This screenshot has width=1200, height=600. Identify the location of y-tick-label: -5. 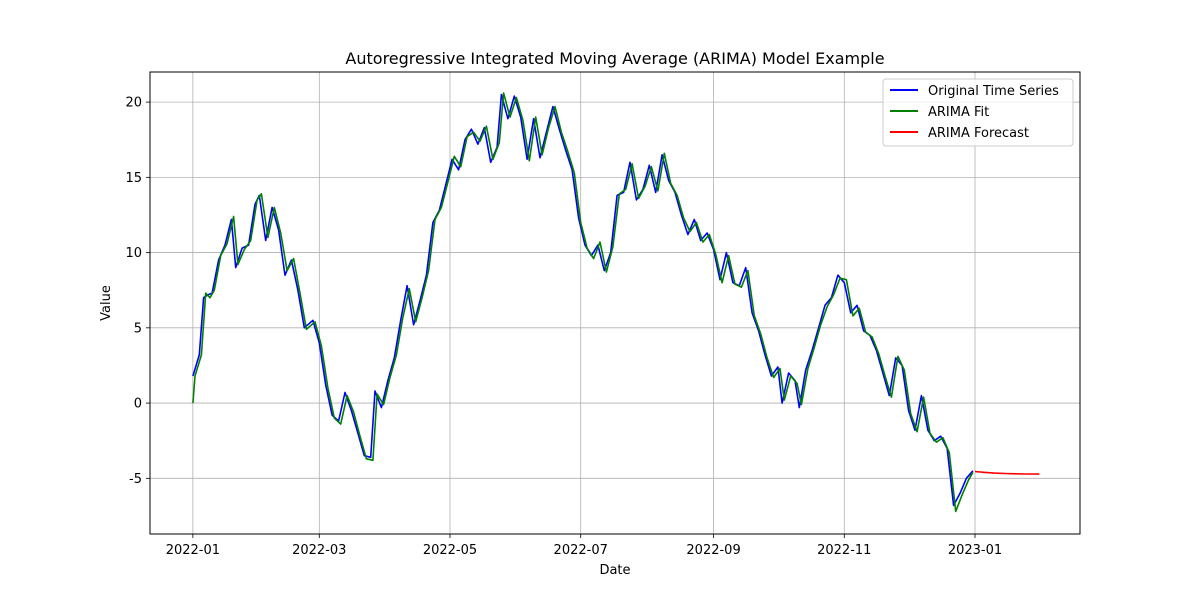
(135, 479).